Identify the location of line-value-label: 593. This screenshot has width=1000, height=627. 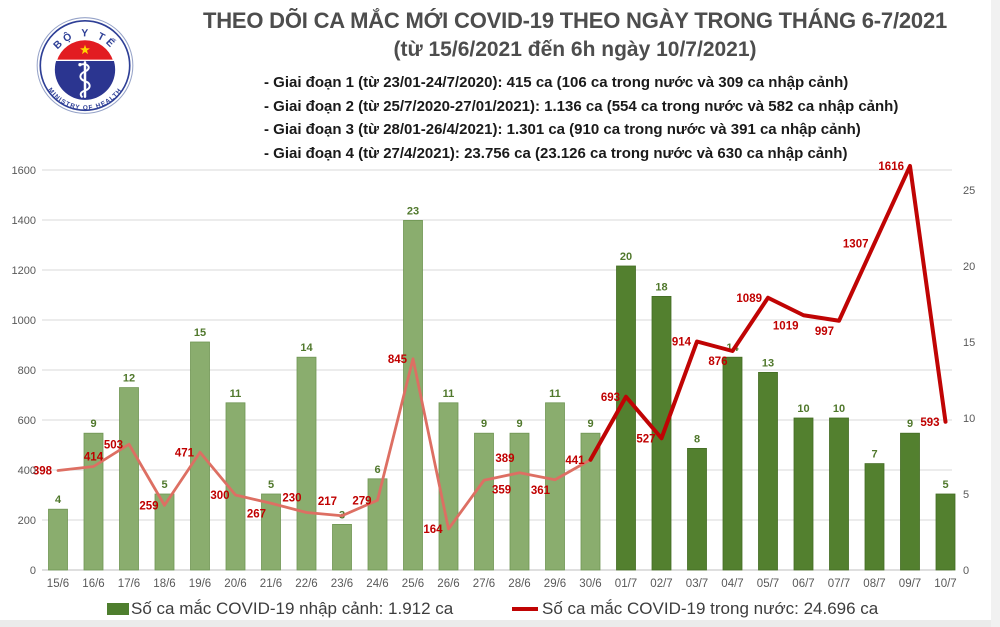
(929, 423).